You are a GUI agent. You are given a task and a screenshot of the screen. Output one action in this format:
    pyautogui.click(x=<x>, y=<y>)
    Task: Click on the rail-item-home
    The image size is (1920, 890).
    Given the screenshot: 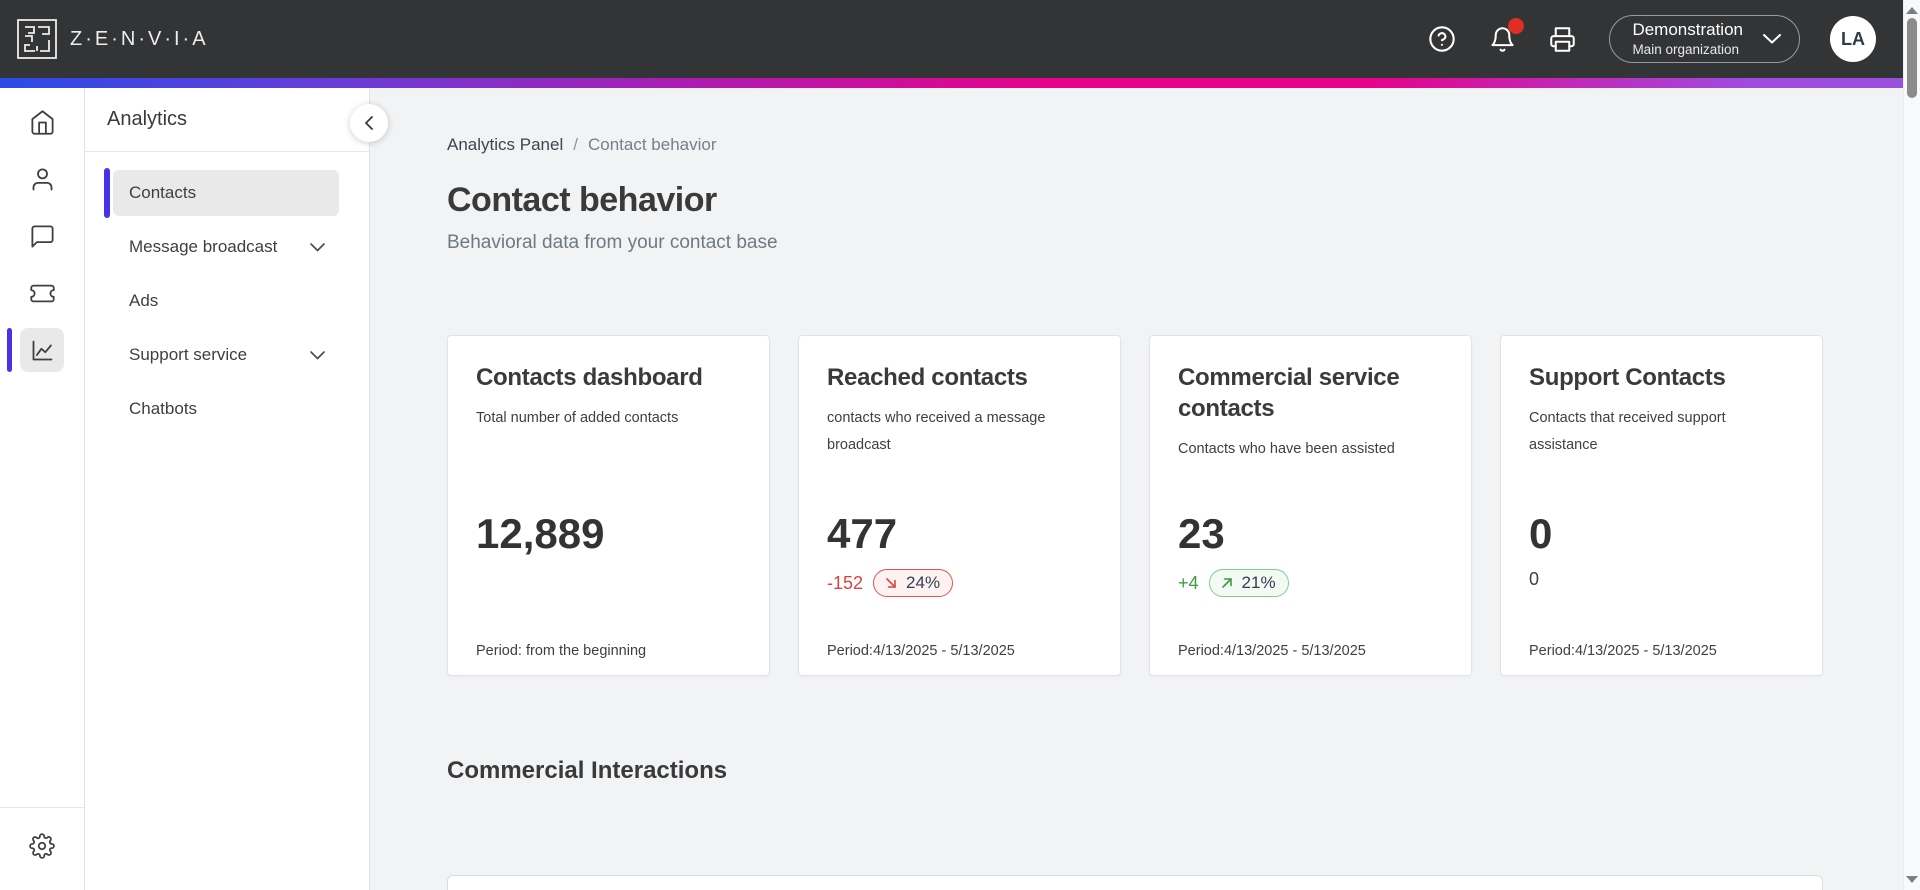 What is the action you would take?
    pyautogui.click(x=42, y=122)
    